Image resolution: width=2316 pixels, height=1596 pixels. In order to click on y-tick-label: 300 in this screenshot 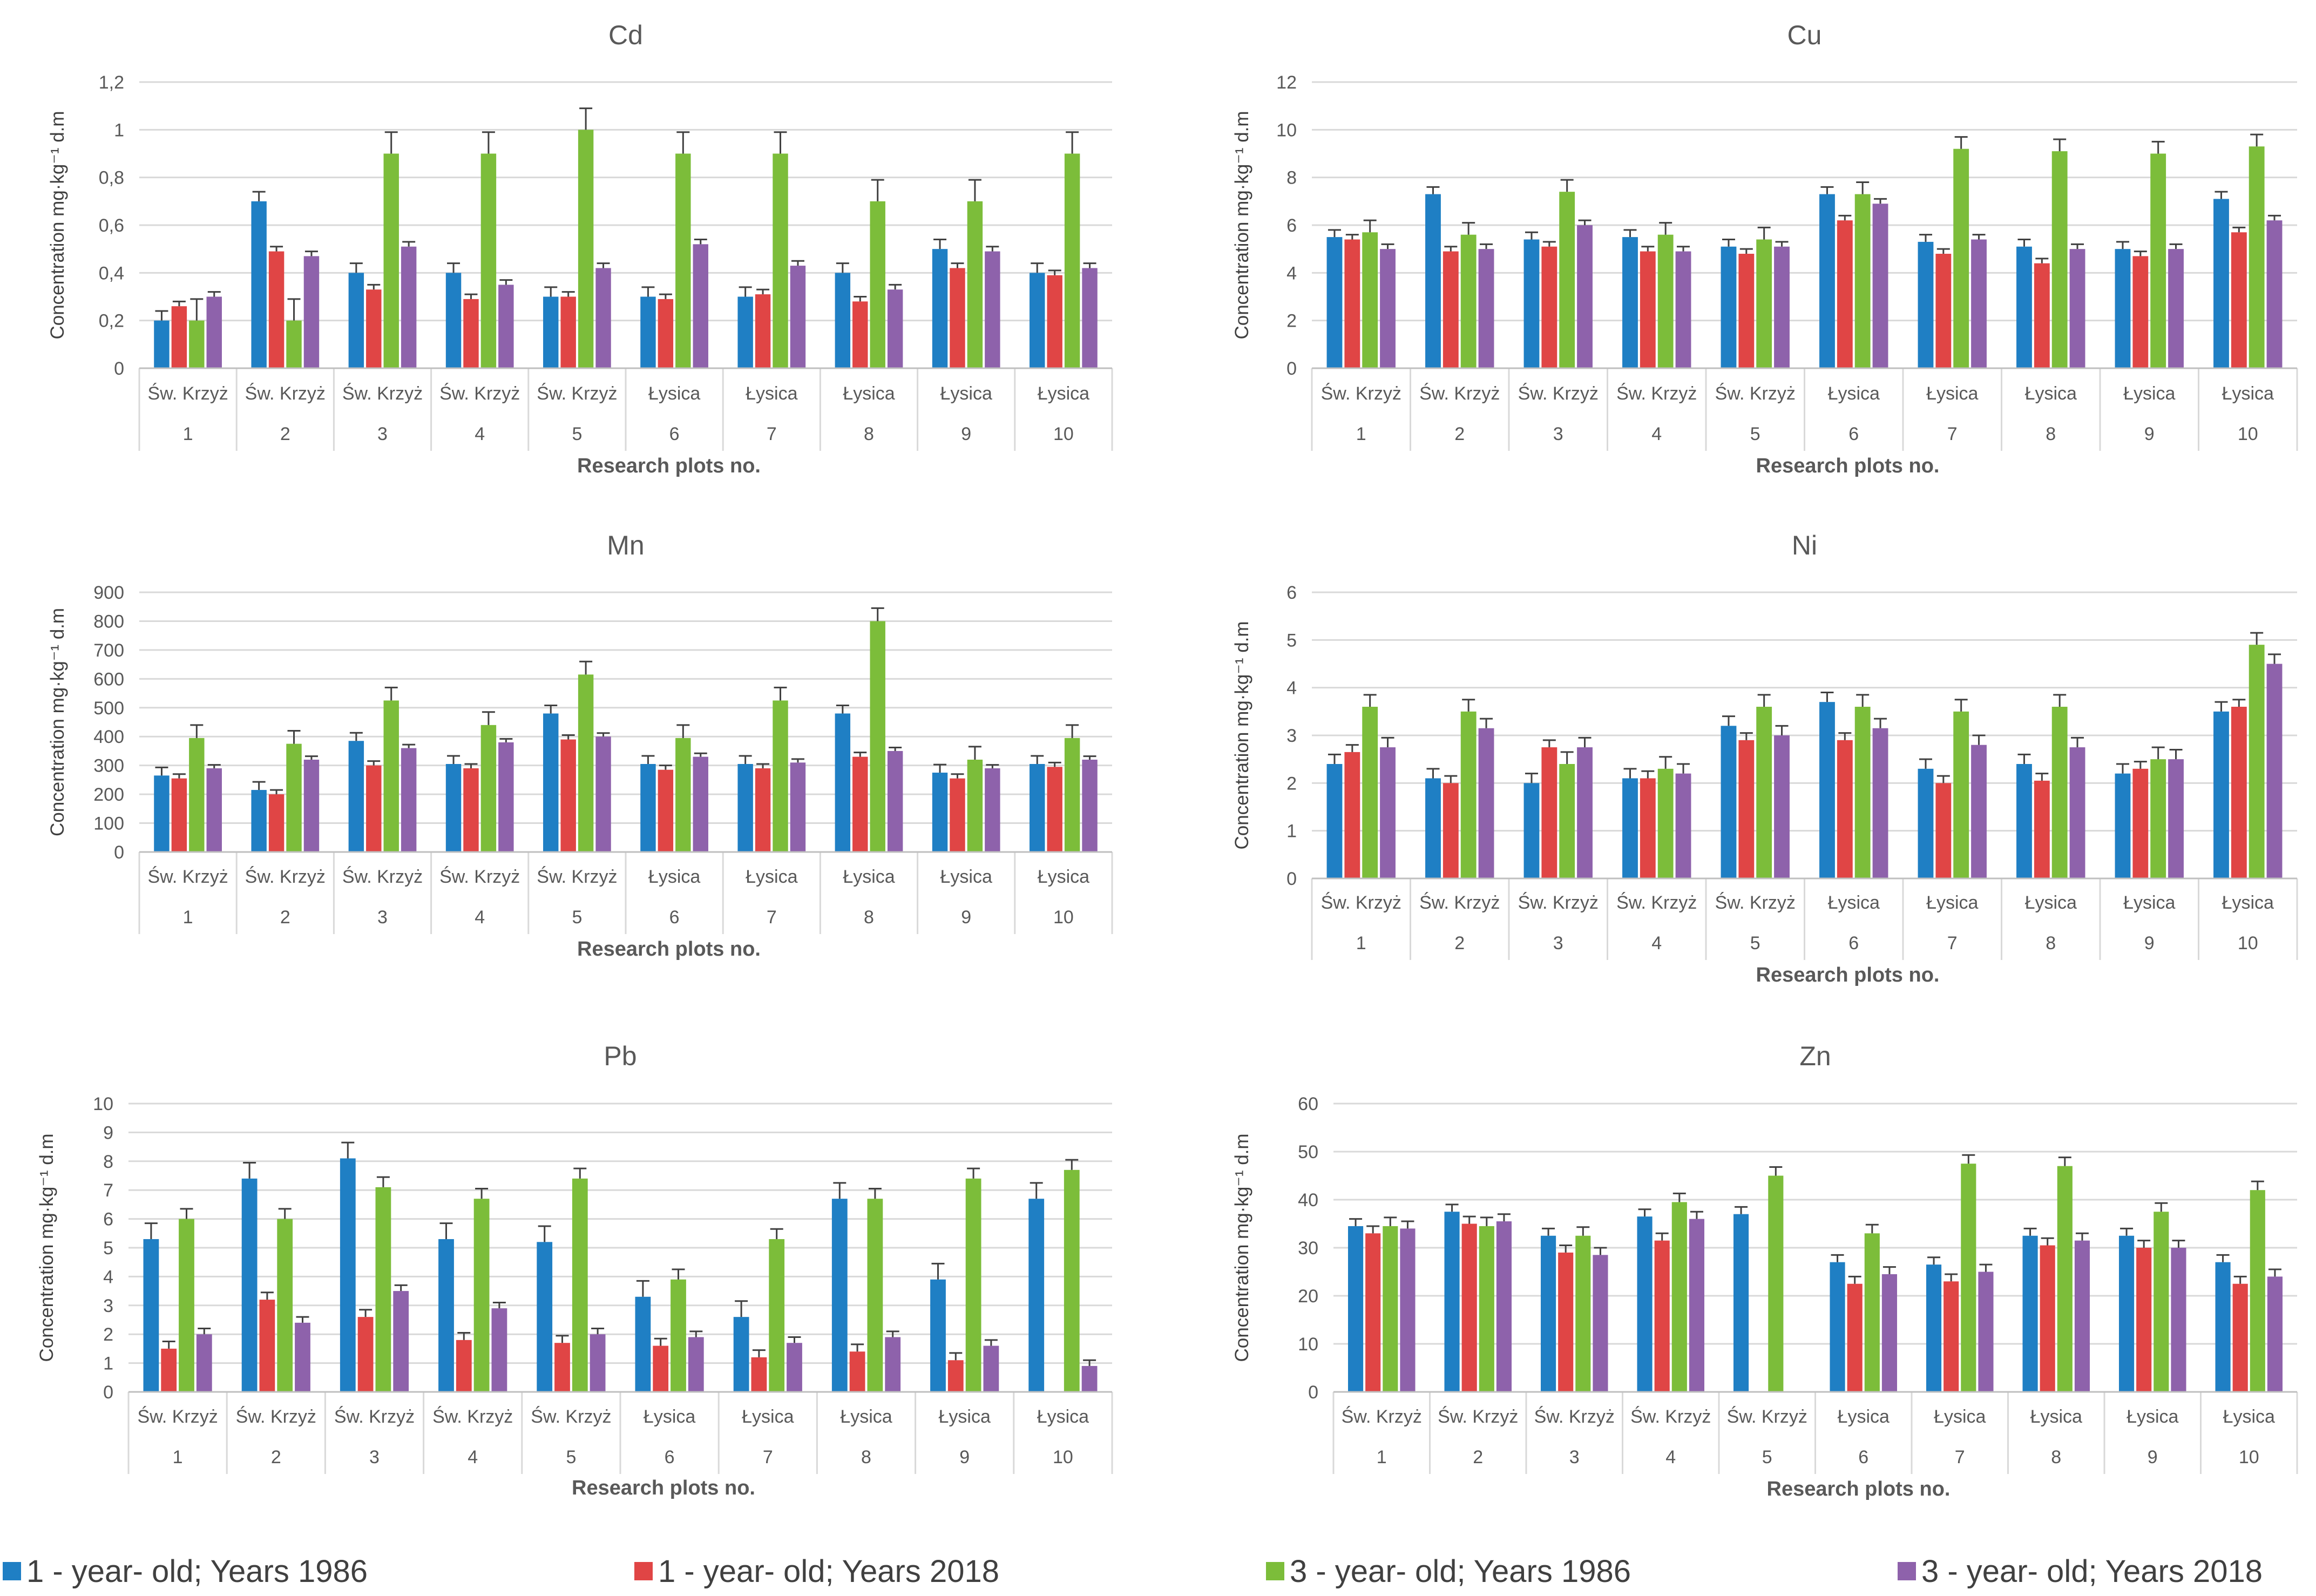, I will do `click(108, 766)`.